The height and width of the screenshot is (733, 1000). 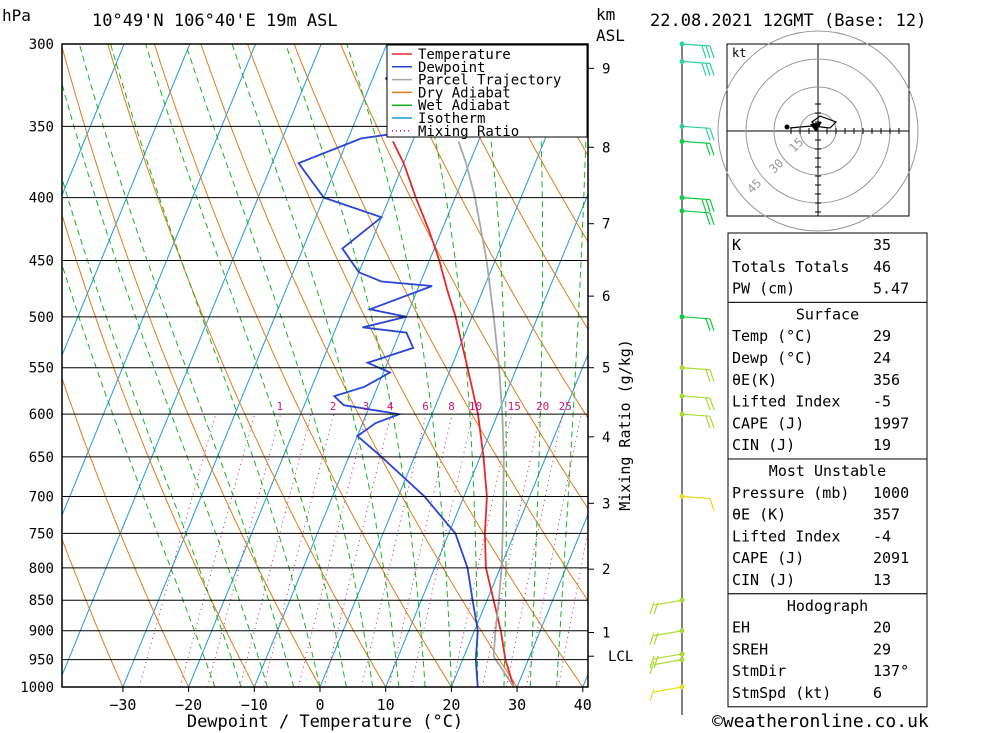 I want to click on x-tick-label: 0, so click(x=319, y=705).